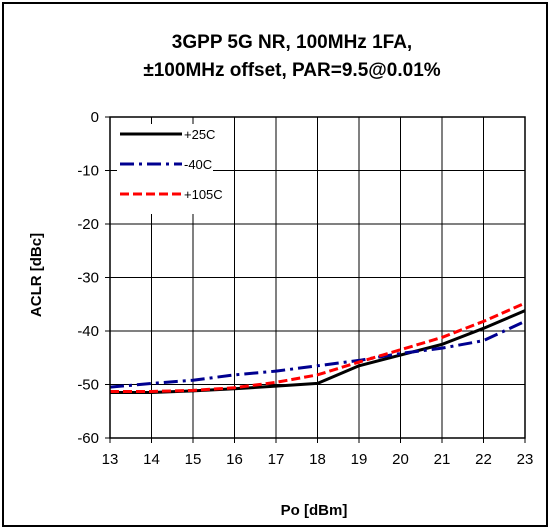 This screenshot has height=531, width=554. What do you see at coordinates (88, 385) in the screenshot?
I see `y-tick-label: -50` at bounding box center [88, 385].